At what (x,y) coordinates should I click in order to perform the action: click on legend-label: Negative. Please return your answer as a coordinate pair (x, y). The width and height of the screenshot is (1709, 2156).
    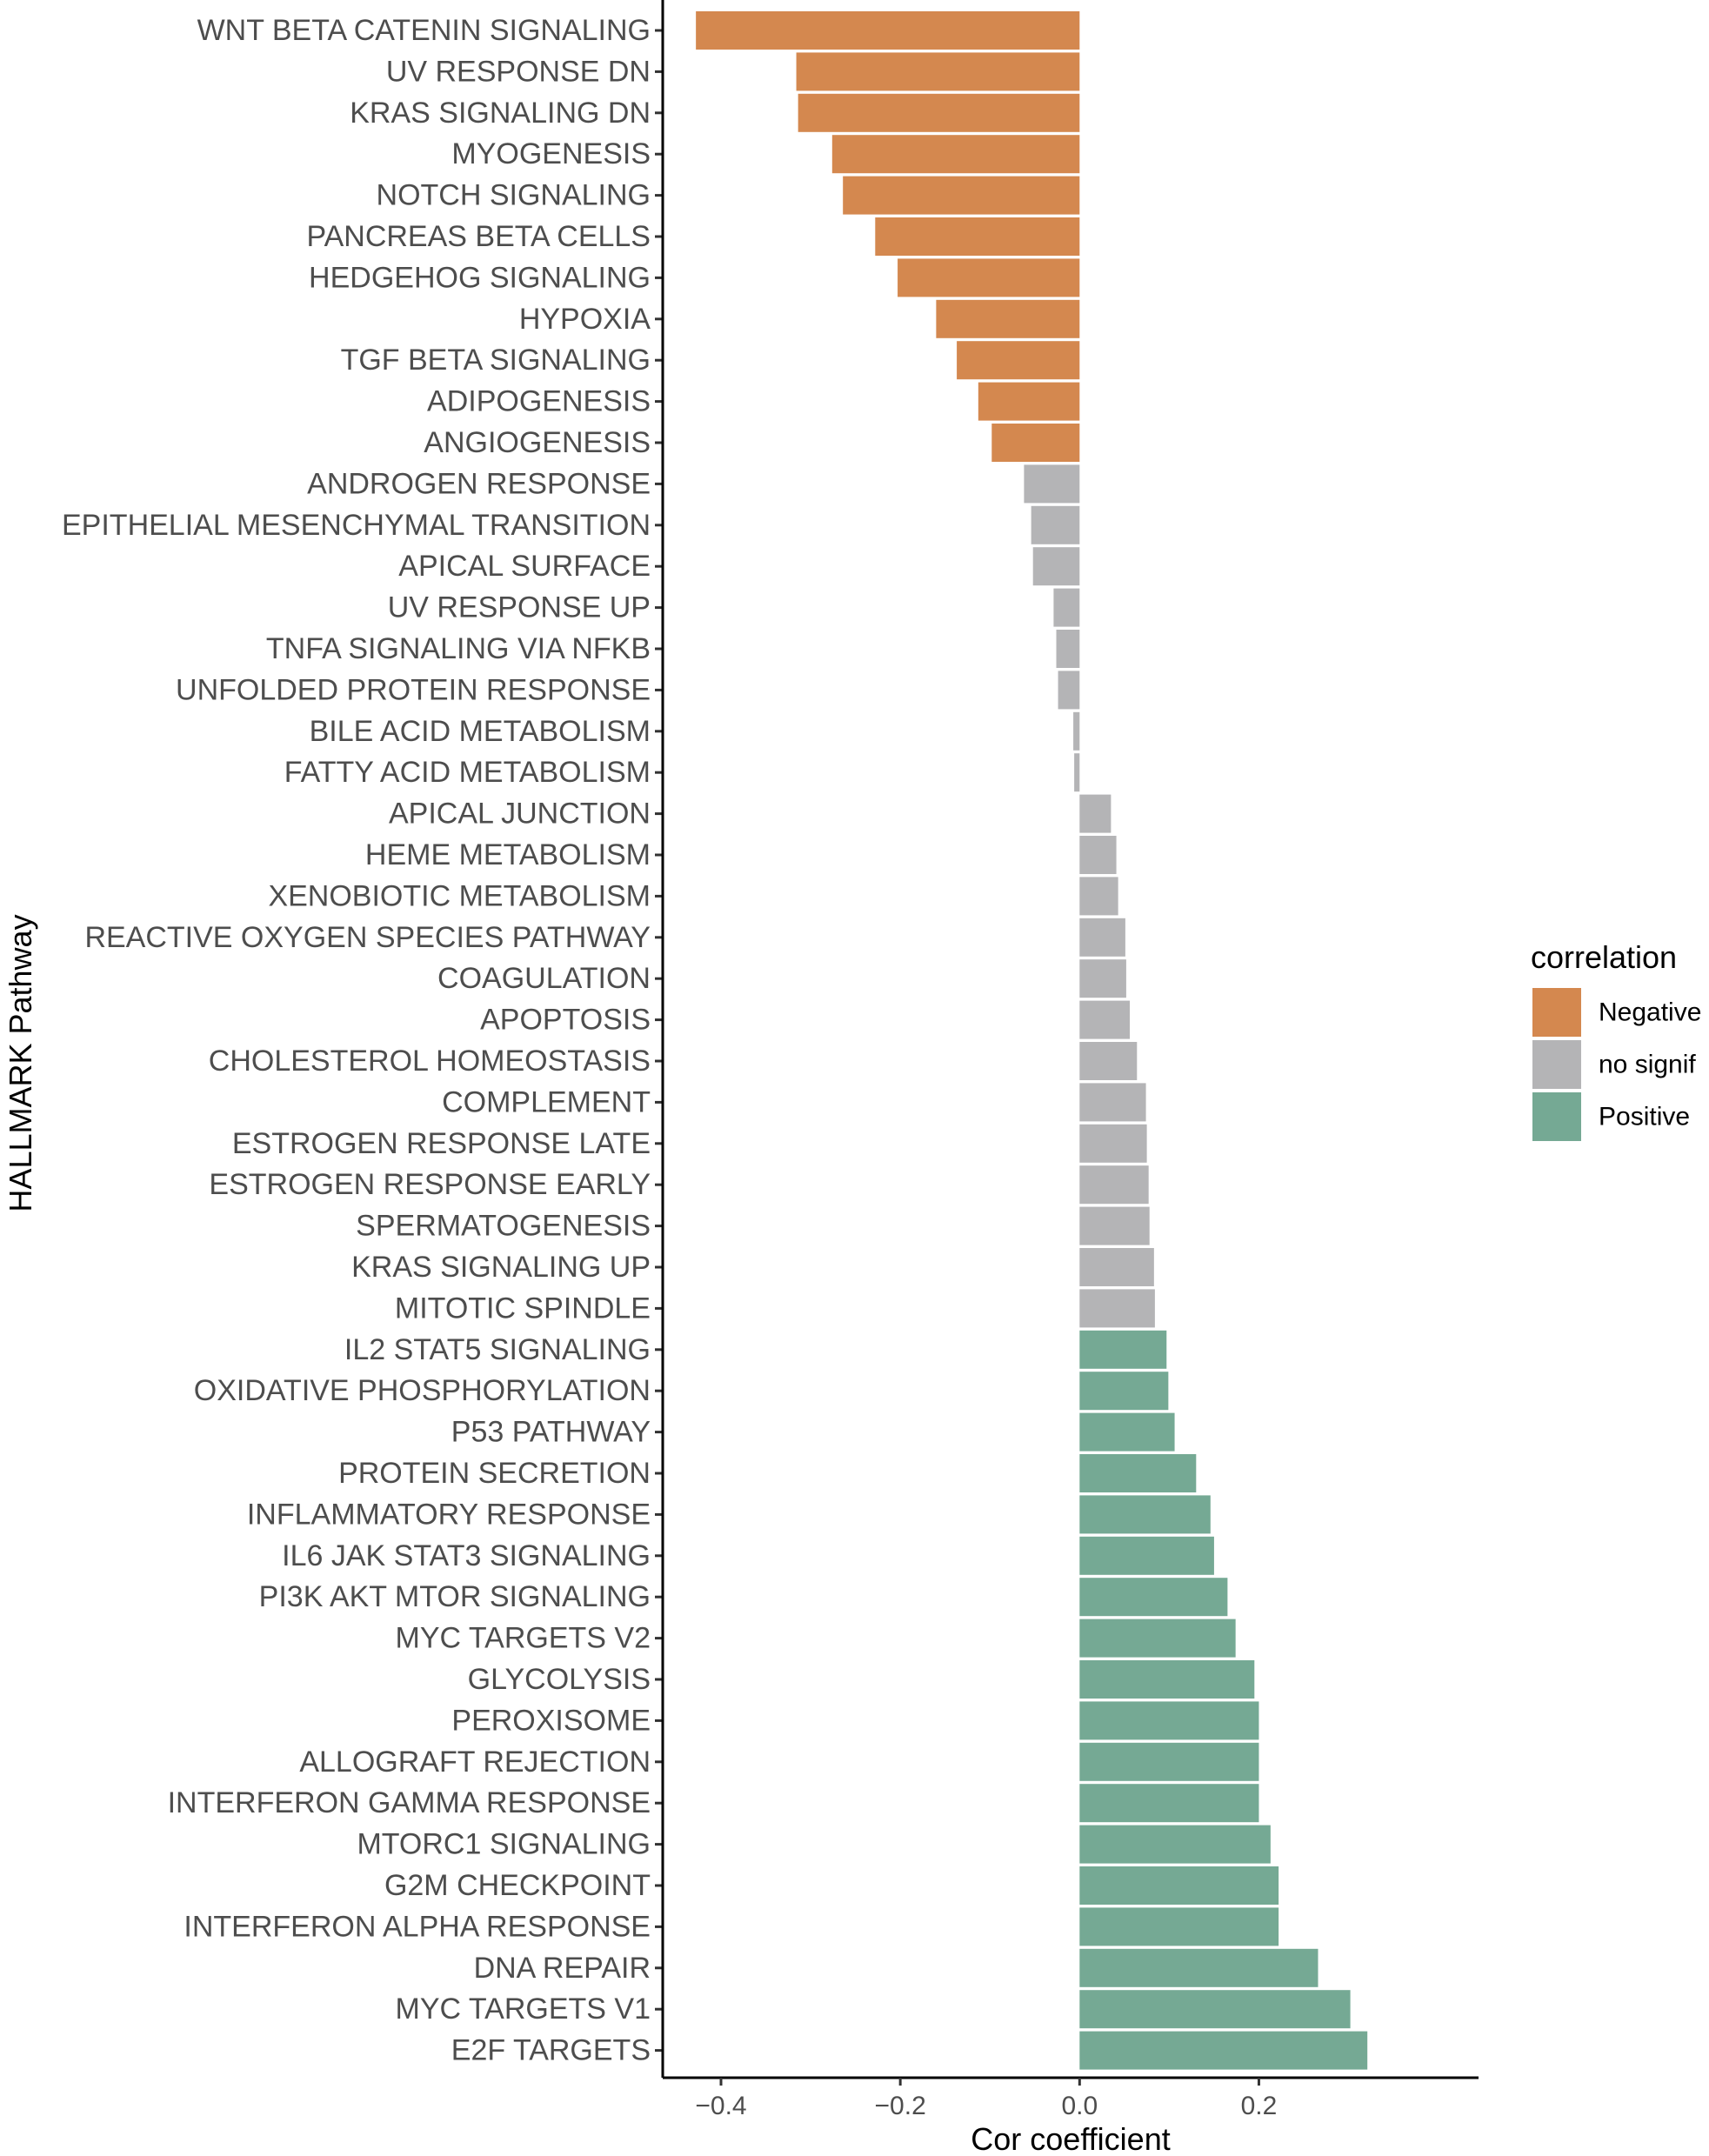
    Looking at the image, I should click on (1650, 1012).